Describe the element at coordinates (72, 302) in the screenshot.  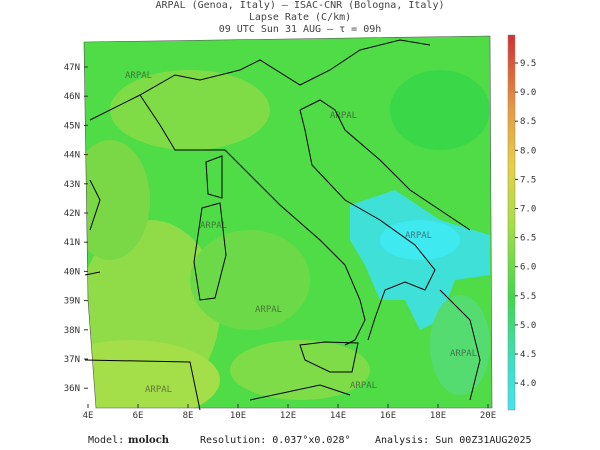
I see `lat-label: 39N` at that location.